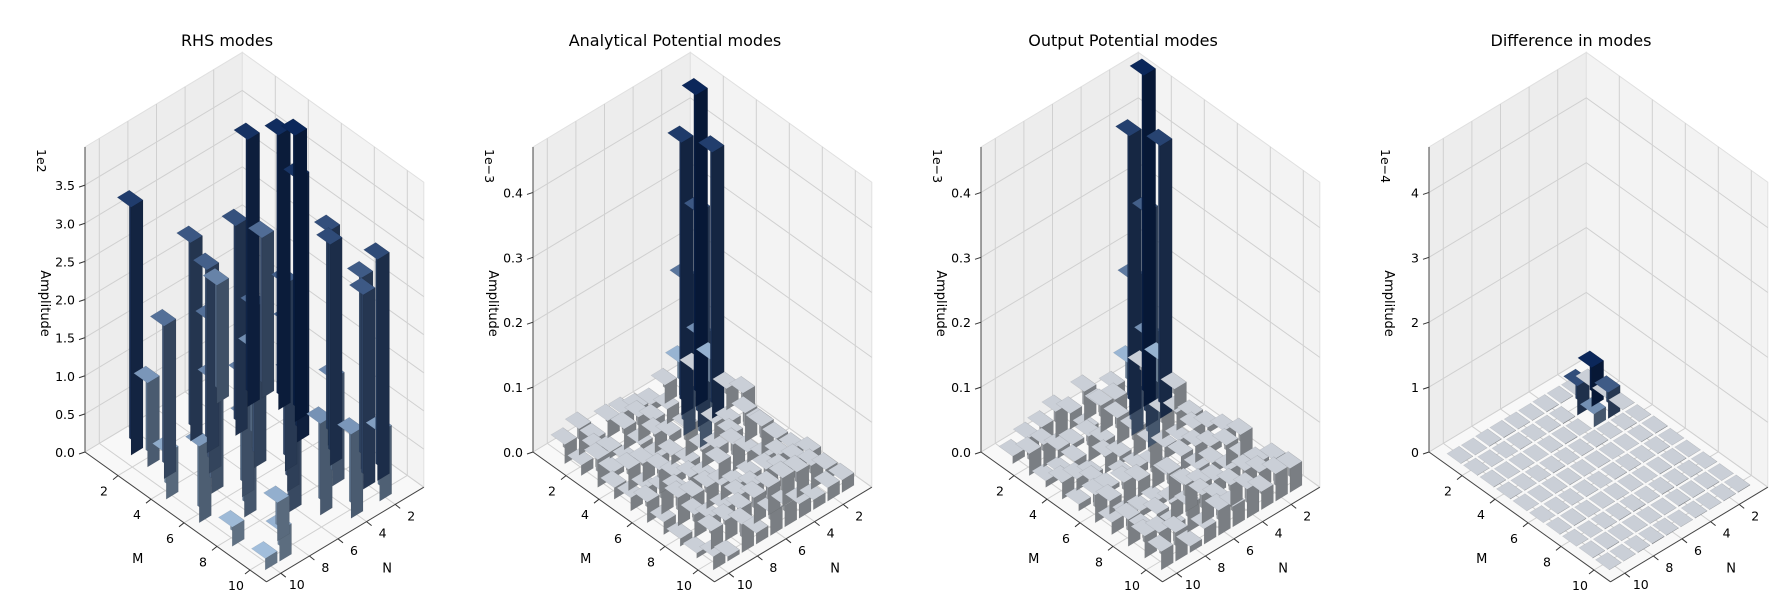 This screenshot has width=1789, height=590. What do you see at coordinates (65, 223) in the screenshot?
I see `z-tick-label: 3.0` at bounding box center [65, 223].